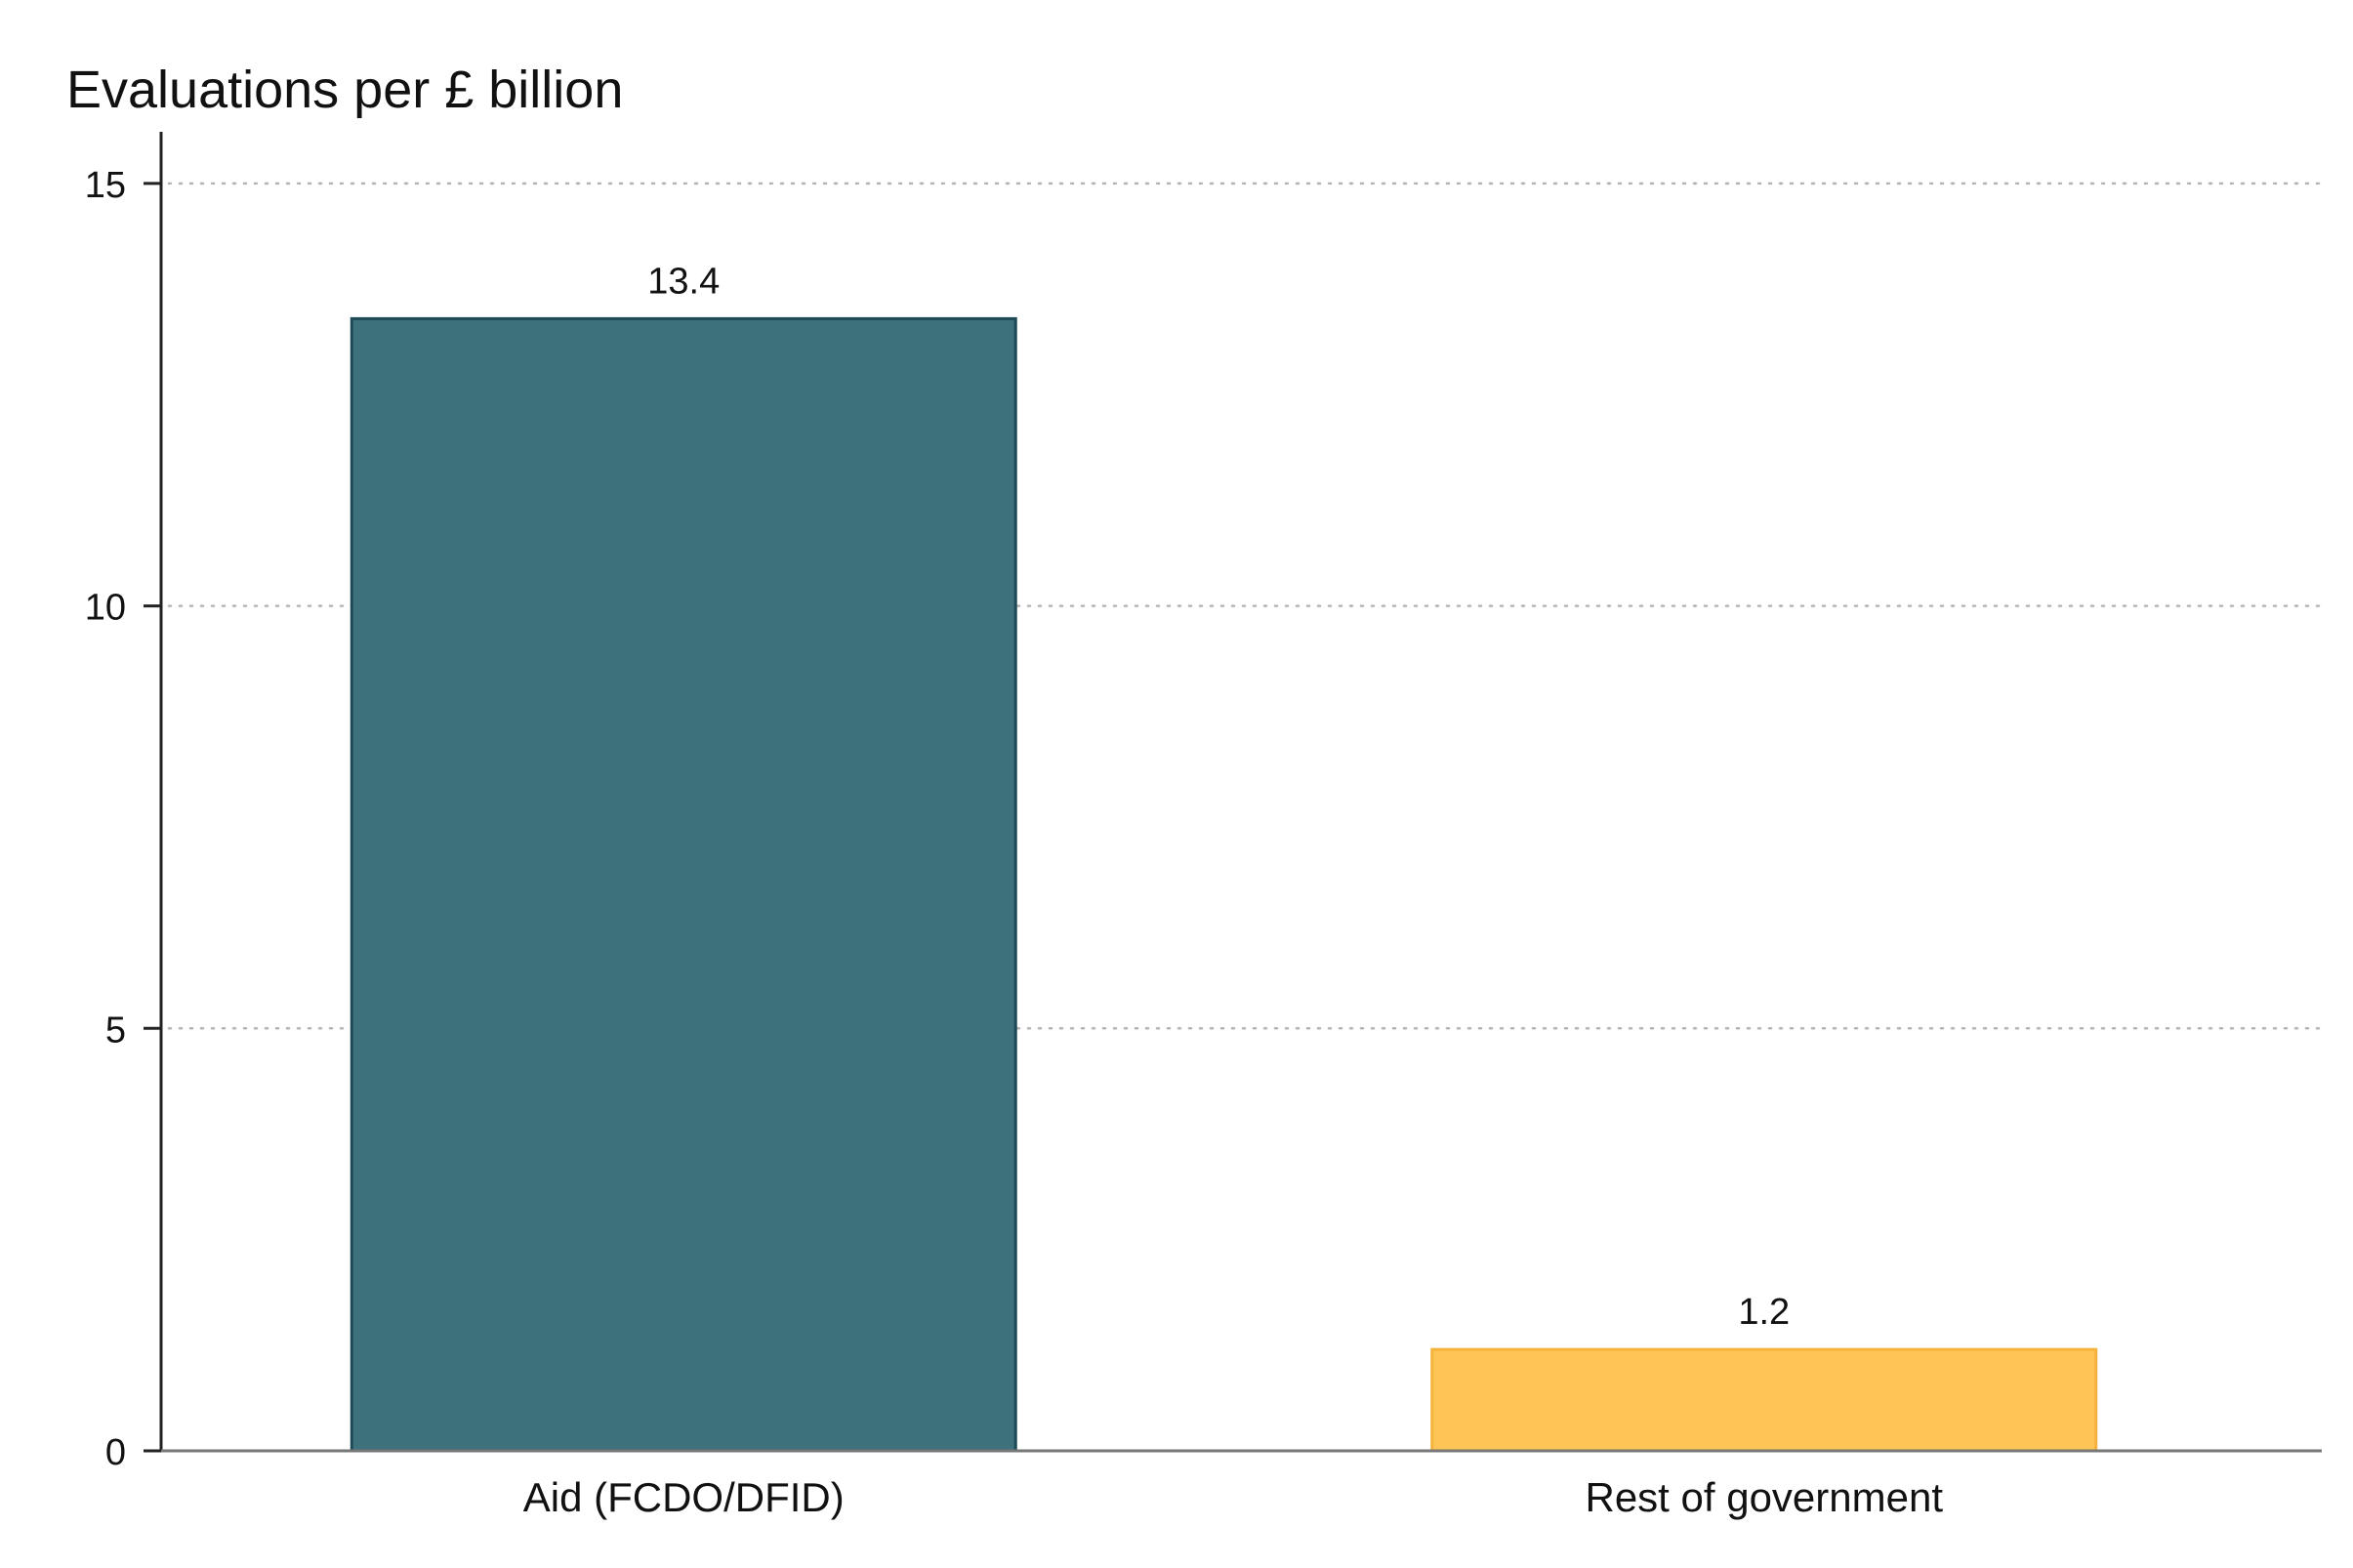 This screenshot has height=1568, width=2353. What do you see at coordinates (344, 90) in the screenshot?
I see `y-axis-label: Evaluations per £ billion` at bounding box center [344, 90].